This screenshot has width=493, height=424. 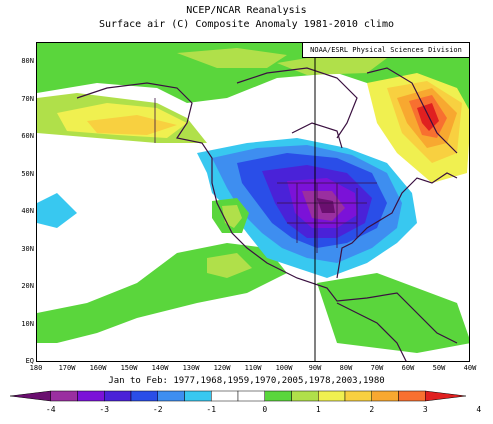 I want to click on colorbar, so click(x=238, y=396).